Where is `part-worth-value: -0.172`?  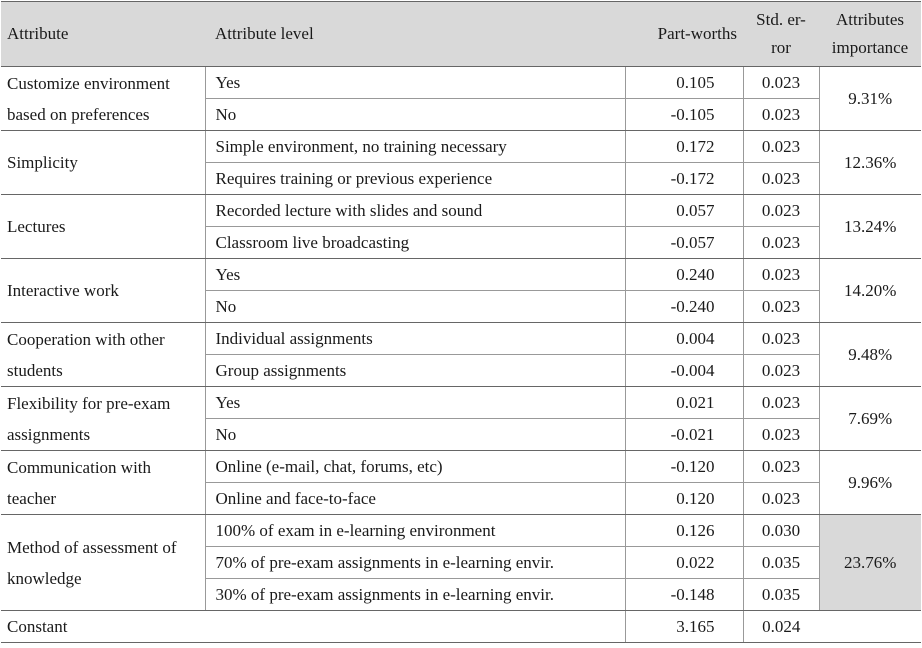
part-worth-value: -0.172 is located at coordinates (683, 178).